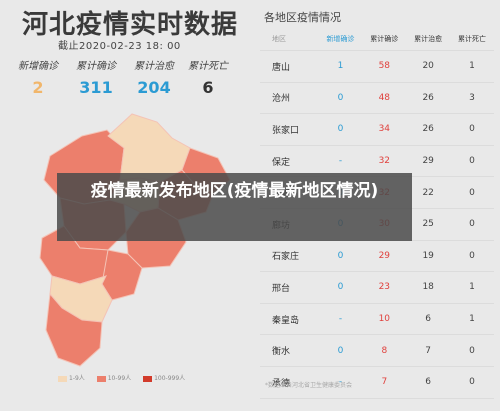  Describe the element at coordinates (96, 87) in the screenshot. I see `stat-value: 311` at that location.